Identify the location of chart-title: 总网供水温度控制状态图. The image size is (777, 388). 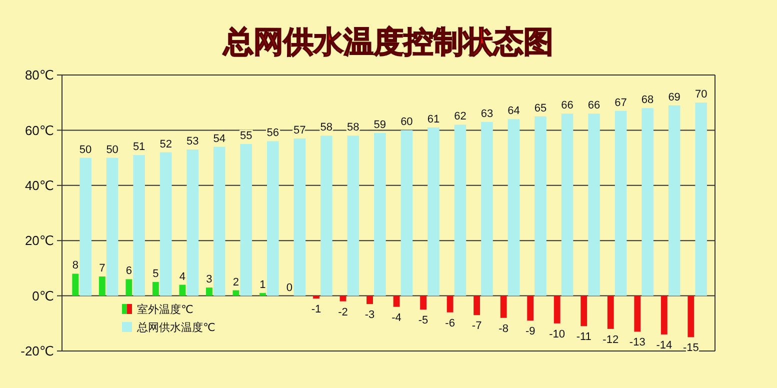
(388, 42).